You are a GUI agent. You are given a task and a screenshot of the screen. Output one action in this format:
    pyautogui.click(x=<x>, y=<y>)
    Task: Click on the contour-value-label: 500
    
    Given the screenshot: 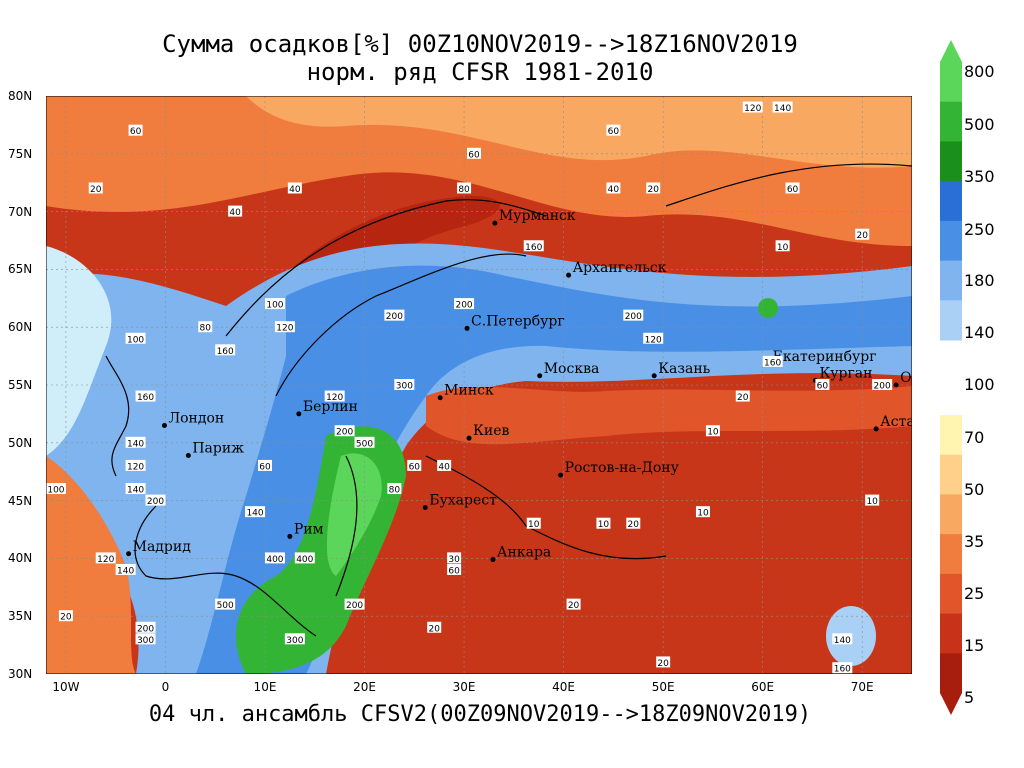 What is the action you would take?
    pyautogui.click(x=225, y=604)
    